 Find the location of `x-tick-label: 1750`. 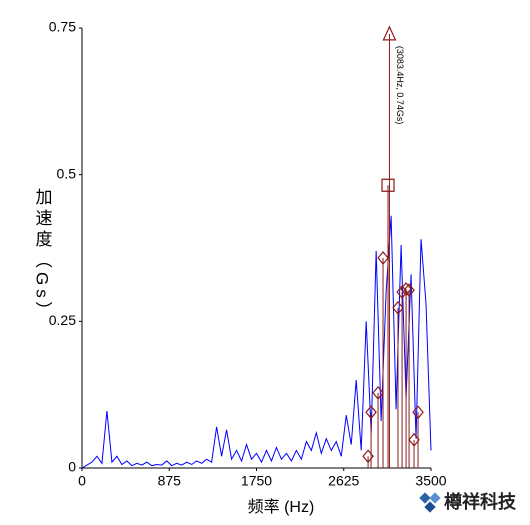

x-tick-label: 1750 is located at coordinates (256, 481).